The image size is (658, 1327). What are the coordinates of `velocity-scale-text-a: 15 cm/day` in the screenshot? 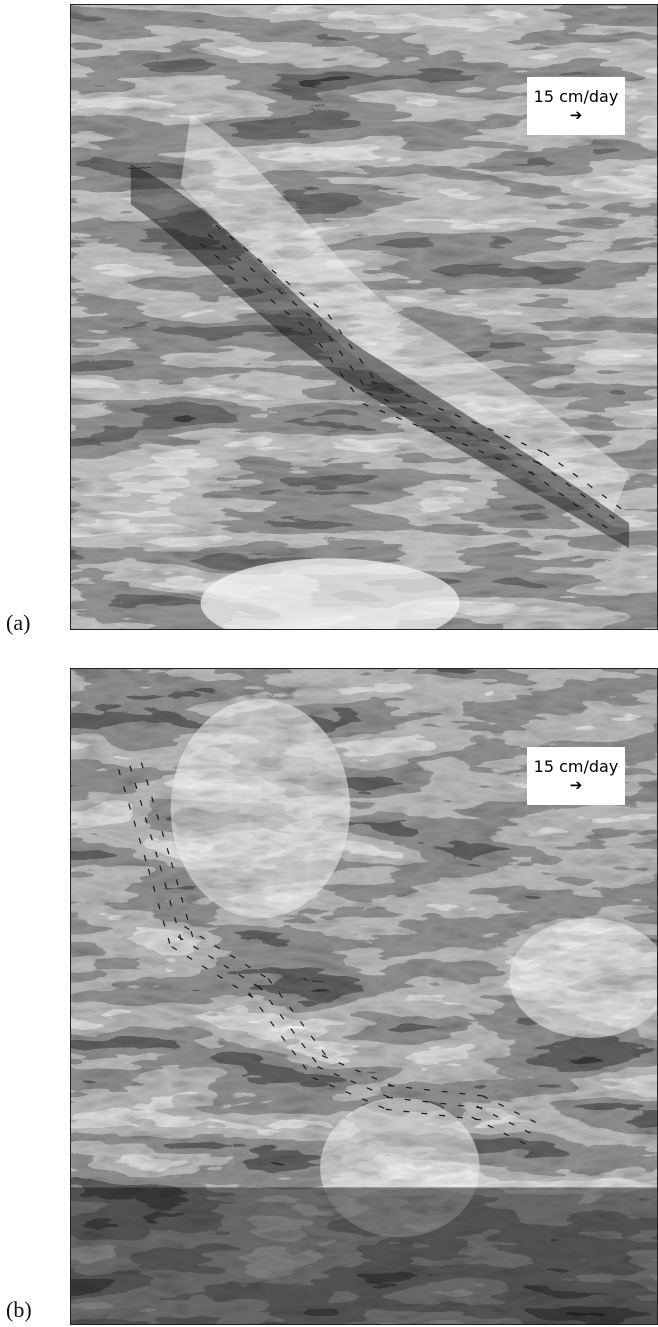 It's located at (576, 96).